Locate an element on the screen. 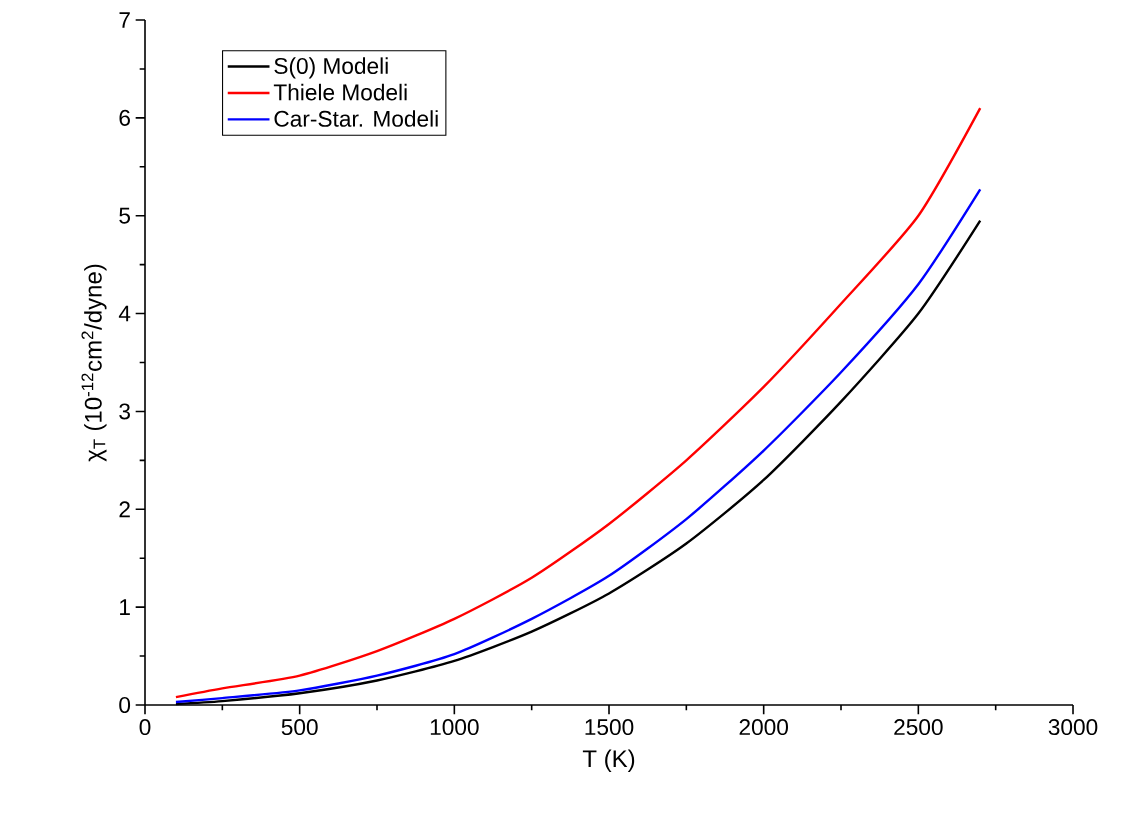 The width and height of the screenshot is (1127, 828). legend-label: Car-Star. Modeli is located at coordinates (356, 118).